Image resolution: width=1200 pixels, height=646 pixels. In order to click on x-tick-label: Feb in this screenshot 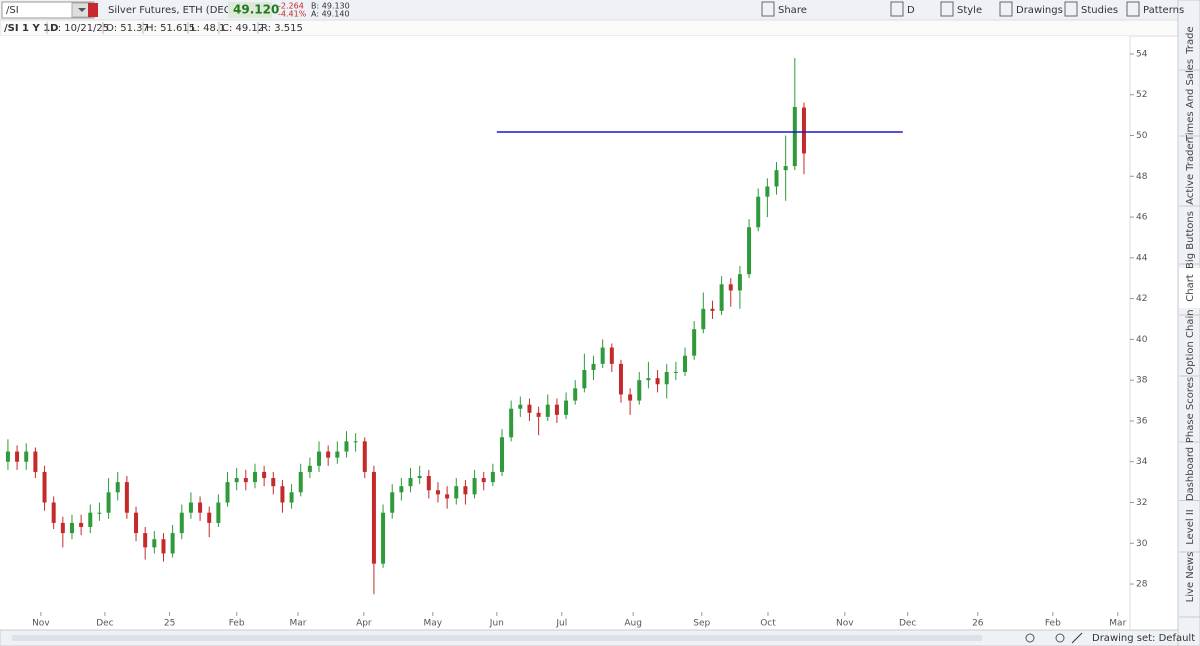, I will do `click(237, 624)`.